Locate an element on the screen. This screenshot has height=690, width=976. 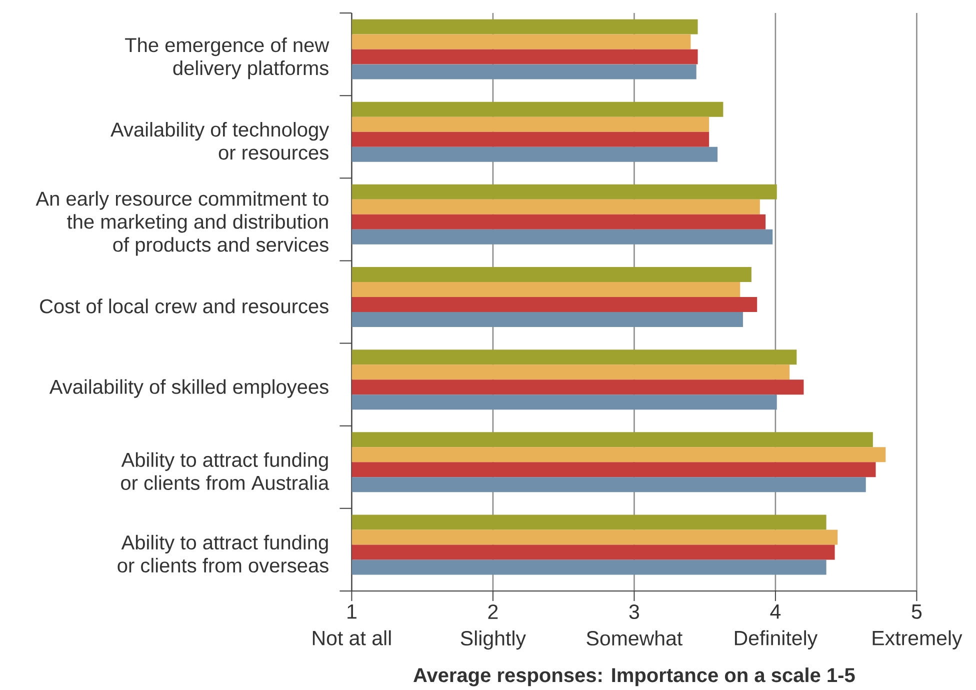
y-tick-label: Availability of technology or resources is located at coordinates (220, 141).